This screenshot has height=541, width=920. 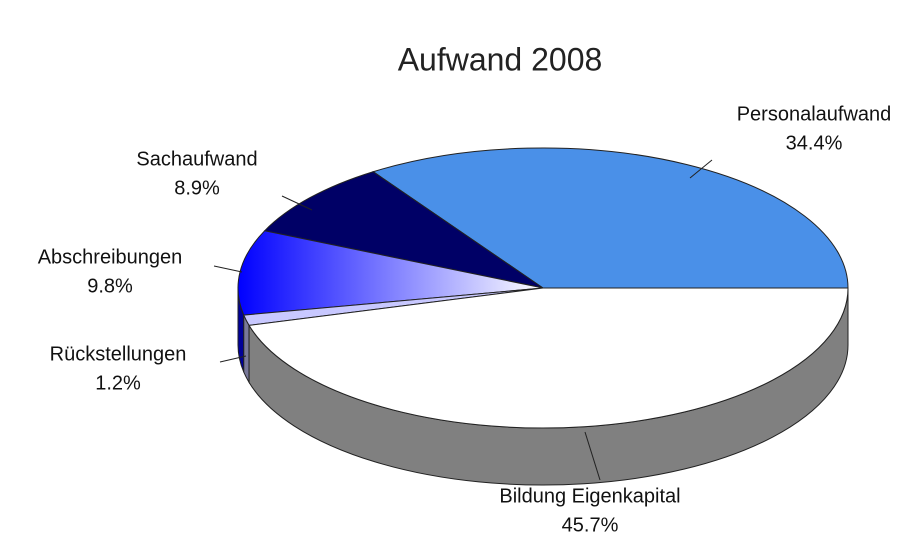 What do you see at coordinates (589, 496) in the screenshot?
I see `category-label: Bildung Eigenkapital` at bounding box center [589, 496].